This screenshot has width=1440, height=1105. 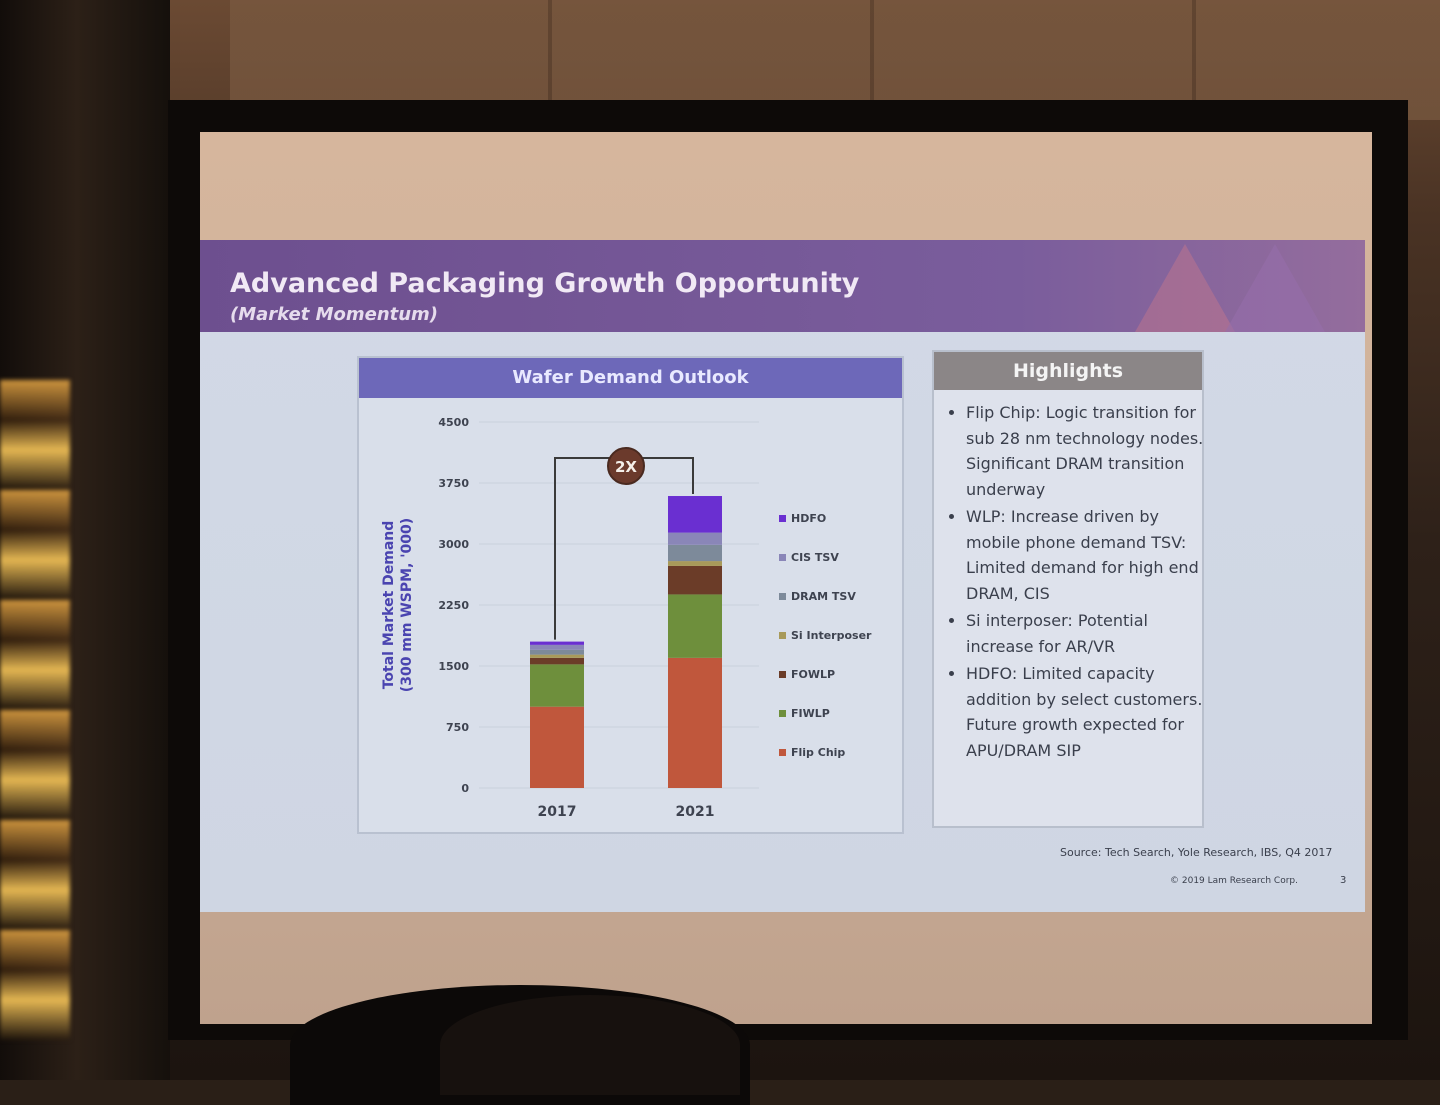 What do you see at coordinates (453, 544) in the screenshot?
I see `y-tick-label: 3000` at bounding box center [453, 544].